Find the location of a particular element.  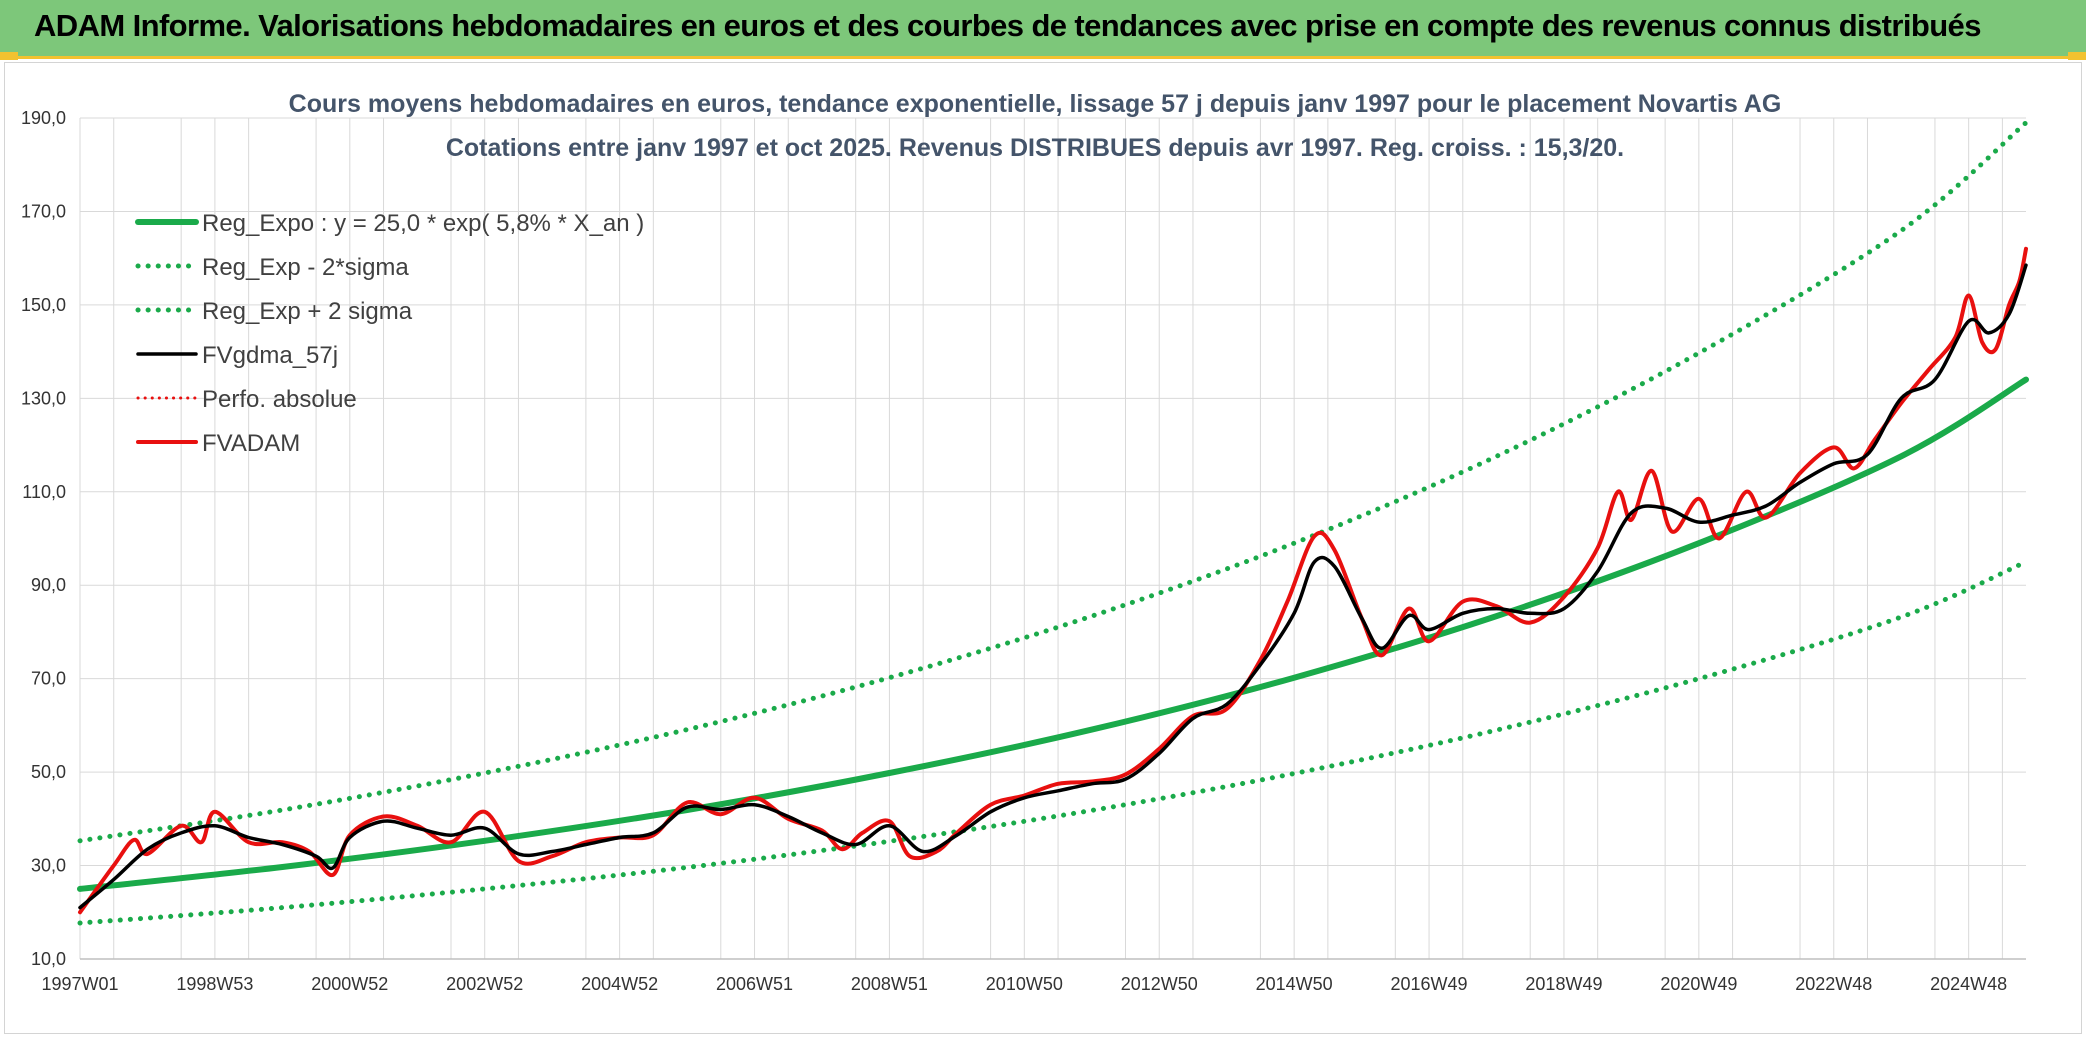

y-tick-label: 90,0 is located at coordinates (48, 585).